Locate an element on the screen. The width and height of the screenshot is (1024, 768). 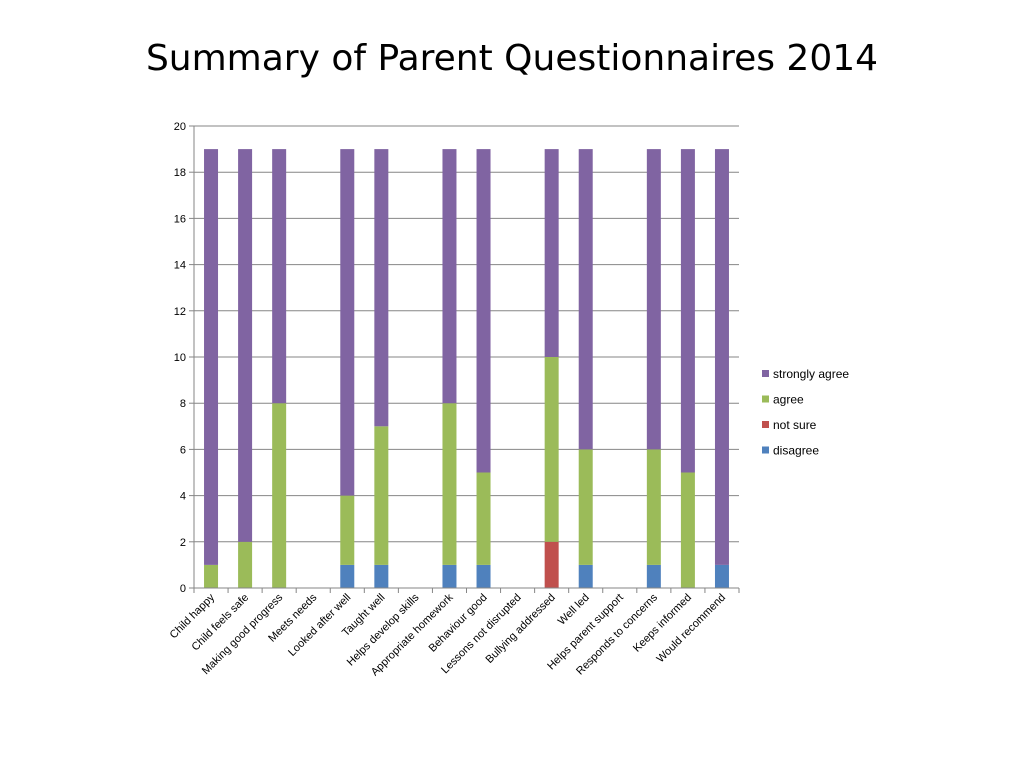
y-tick-label: 8 is located at coordinates (183, 404).